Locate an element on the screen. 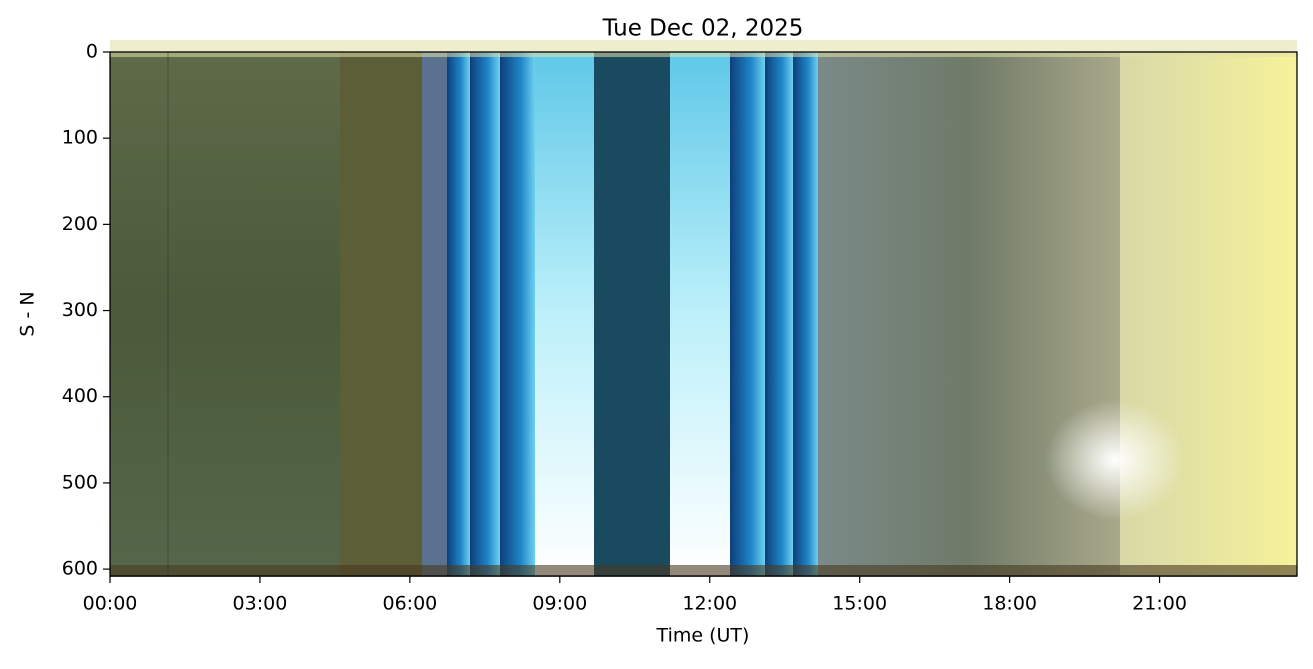 This screenshot has width=1313, height=669. x-axis-label: Time (UT) is located at coordinates (703, 636).